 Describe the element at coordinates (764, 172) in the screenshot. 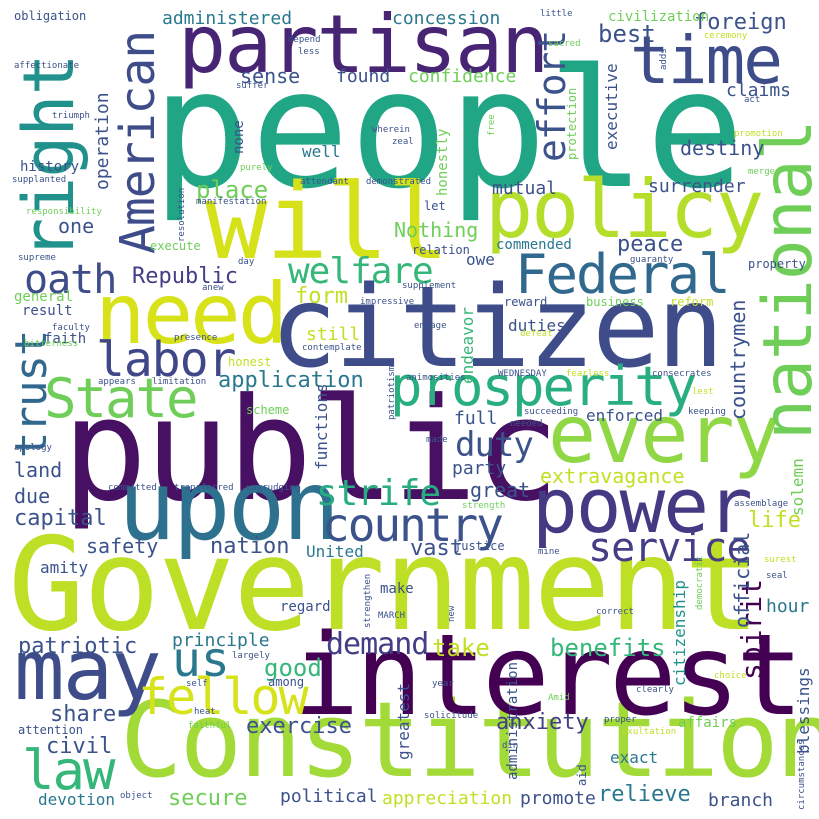

I see `word-merged: merged` at that location.